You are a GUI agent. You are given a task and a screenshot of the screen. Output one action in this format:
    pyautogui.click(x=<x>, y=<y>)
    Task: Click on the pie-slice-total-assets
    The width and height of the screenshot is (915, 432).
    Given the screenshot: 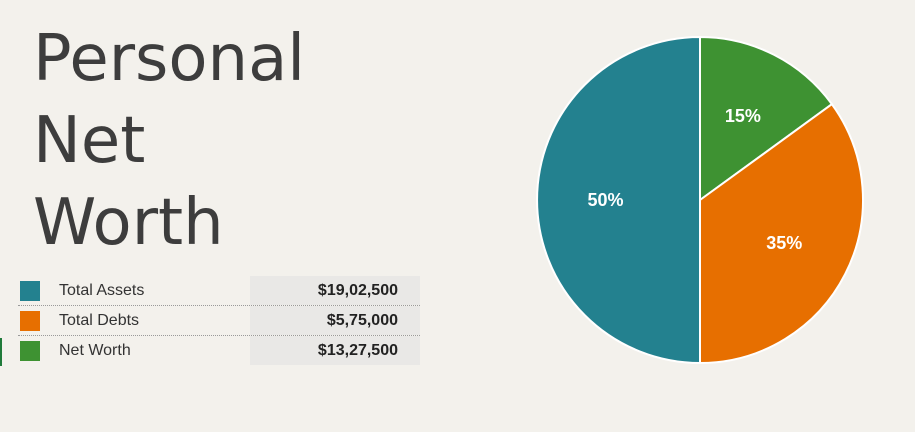 What is the action you would take?
    pyautogui.click(x=618, y=200)
    